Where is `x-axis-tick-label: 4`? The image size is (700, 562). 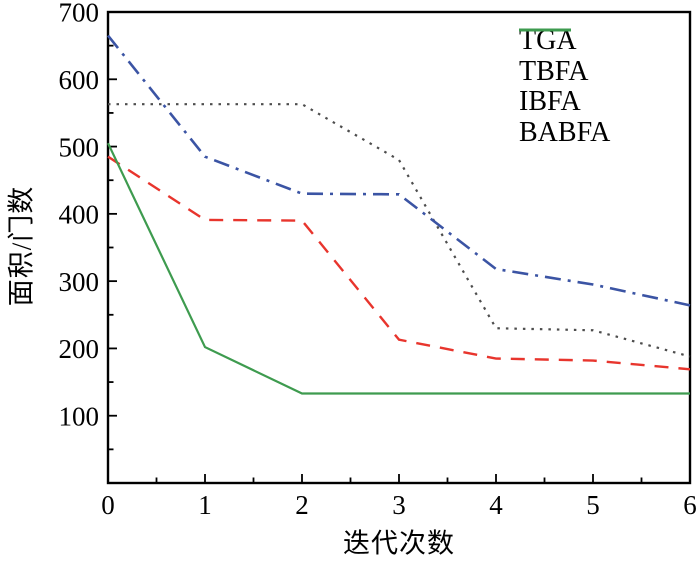 x-axis-tick-label: 4 is located at coordinates (496, 505).